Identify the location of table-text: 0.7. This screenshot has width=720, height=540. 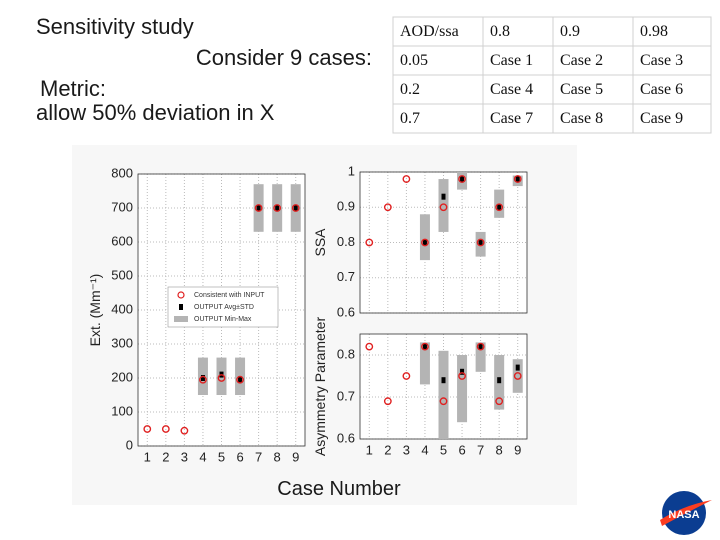
(410, 118).